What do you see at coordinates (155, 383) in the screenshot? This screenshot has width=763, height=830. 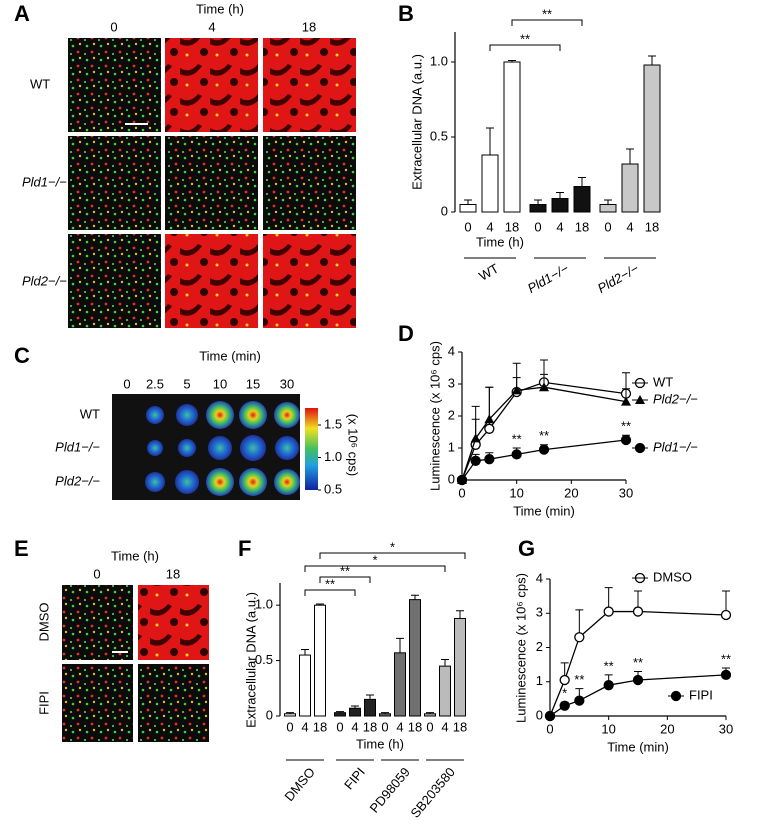 I see `column-label: 2.5` at bounding box center [155, 383].